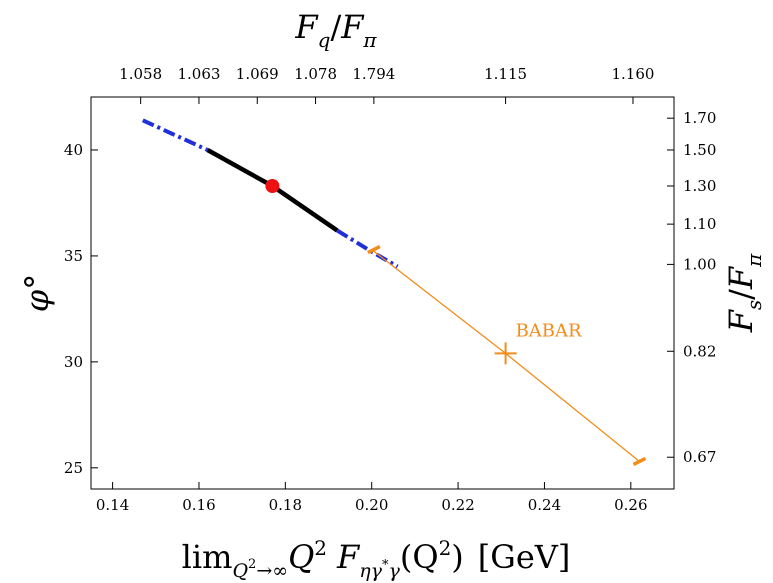  I want to click on x-tick-label: 0.16, so click(198, 505).